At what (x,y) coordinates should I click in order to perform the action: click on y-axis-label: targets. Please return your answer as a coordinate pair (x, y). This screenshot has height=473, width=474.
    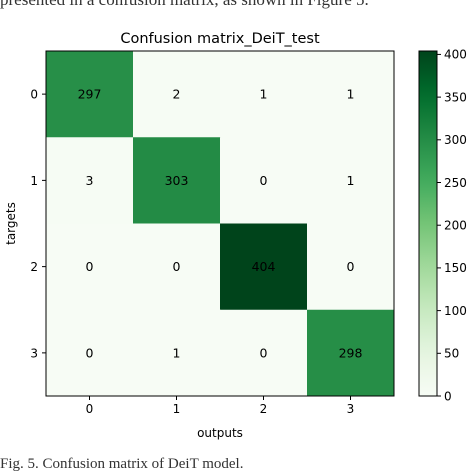
    Looking at the image, I should click on (11, 223).